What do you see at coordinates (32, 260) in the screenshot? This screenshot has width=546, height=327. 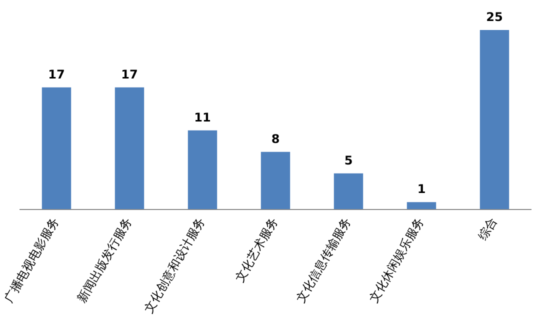 I see `x-tick-label: 广播电视电影服务` at bounding box center [32, 260].